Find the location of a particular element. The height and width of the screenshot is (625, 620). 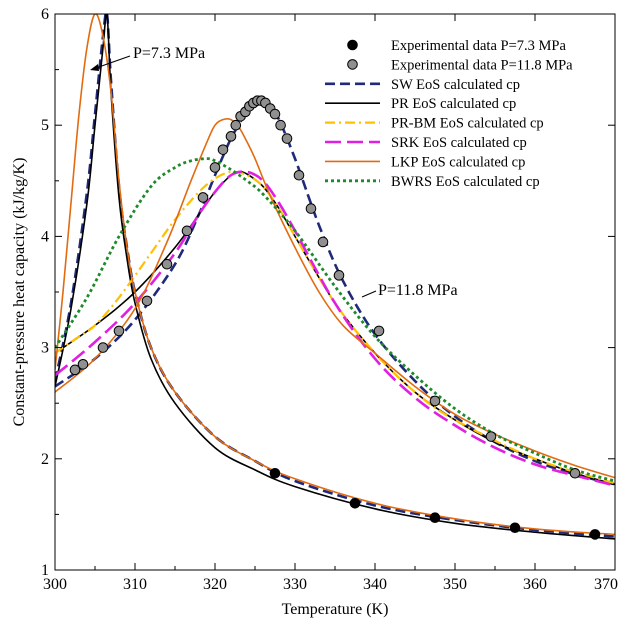

y-tick-label: 1 is located at coordinates (45, 570).